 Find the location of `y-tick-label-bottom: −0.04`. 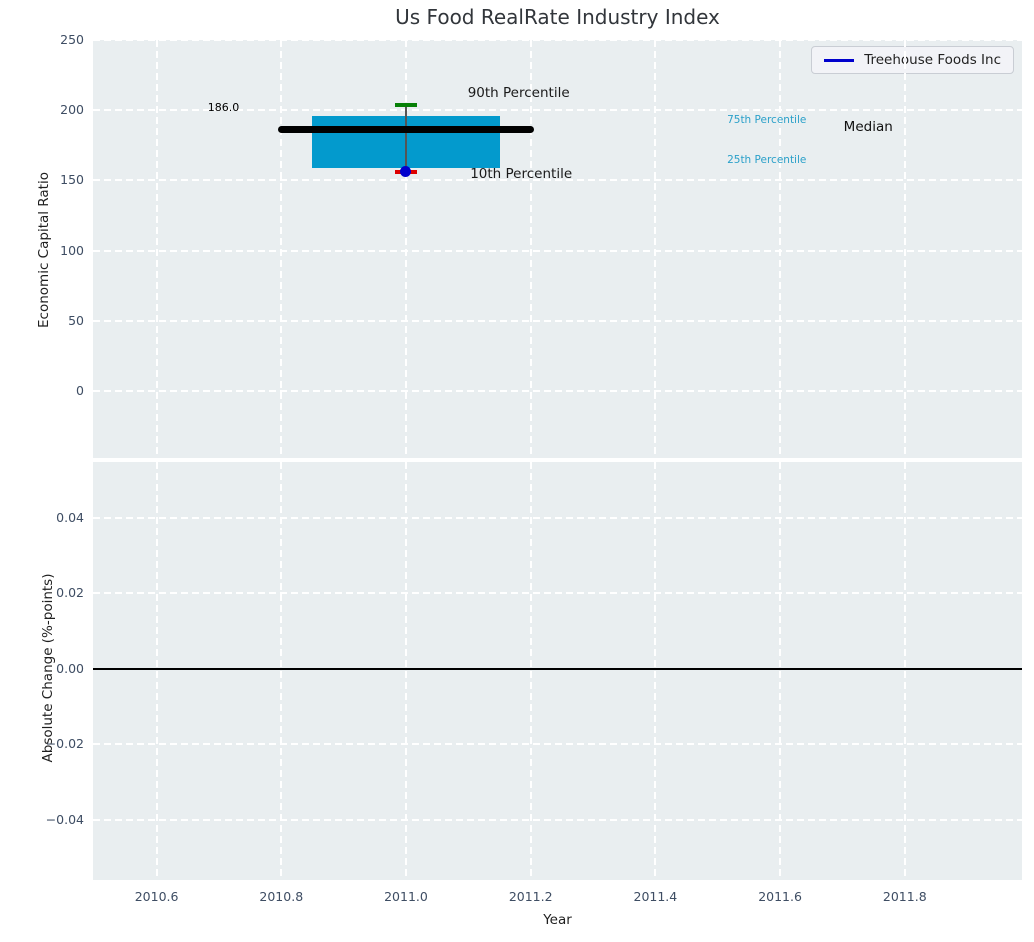

y-tick-label-bottom: −0.04 is located at coordinates (64, 819).